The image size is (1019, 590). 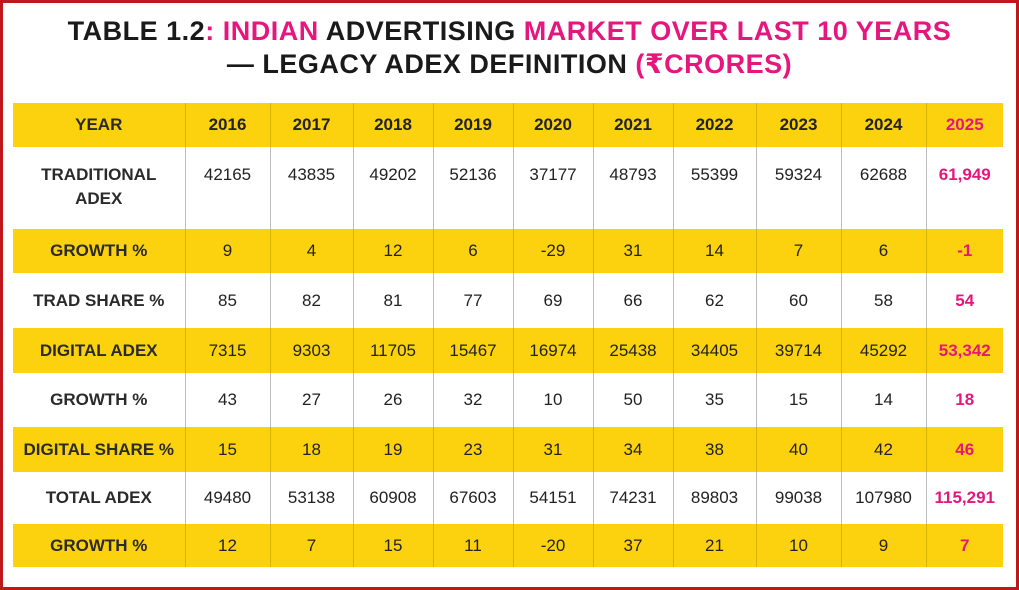 What do you see at coordinates (714, 545) in the screenshot?
I see `table-cell: 21` at bounding box center [714, 545].